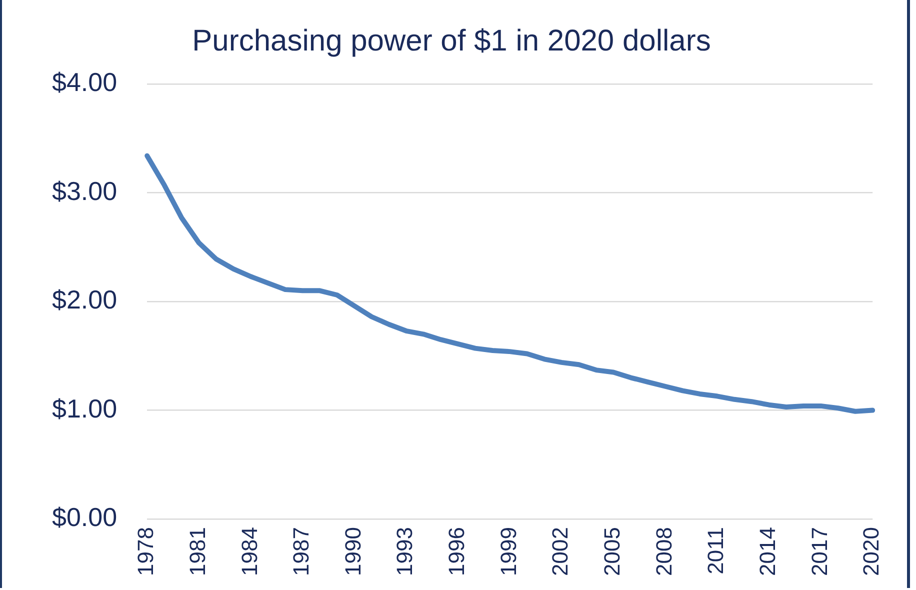 The image size is (916, 590). Describe the element at coordinates (197, 551) in the screenshot. I see `x-tick-label: 1981` at that location.